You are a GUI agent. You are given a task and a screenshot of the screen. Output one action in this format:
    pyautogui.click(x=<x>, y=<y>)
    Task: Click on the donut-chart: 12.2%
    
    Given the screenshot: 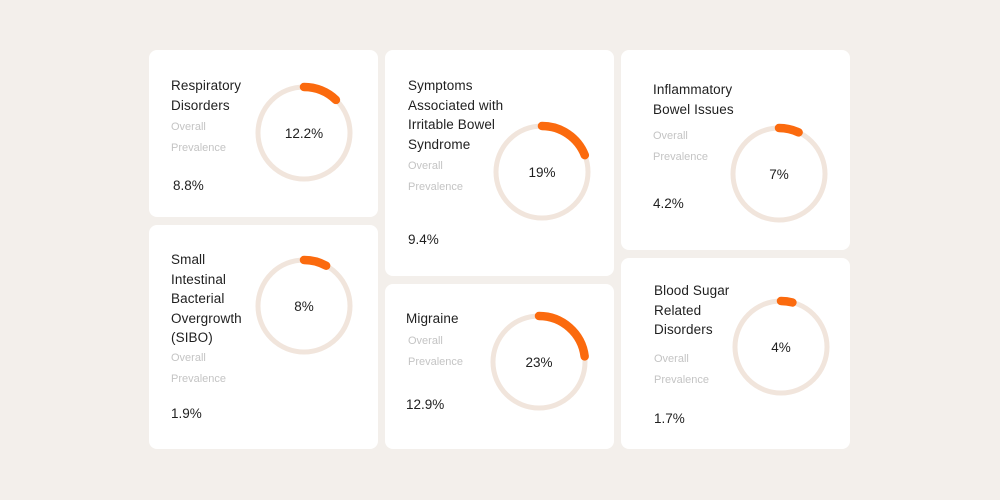 What is the action you would take?
    pyautogui.click(x=304, y=133)
    